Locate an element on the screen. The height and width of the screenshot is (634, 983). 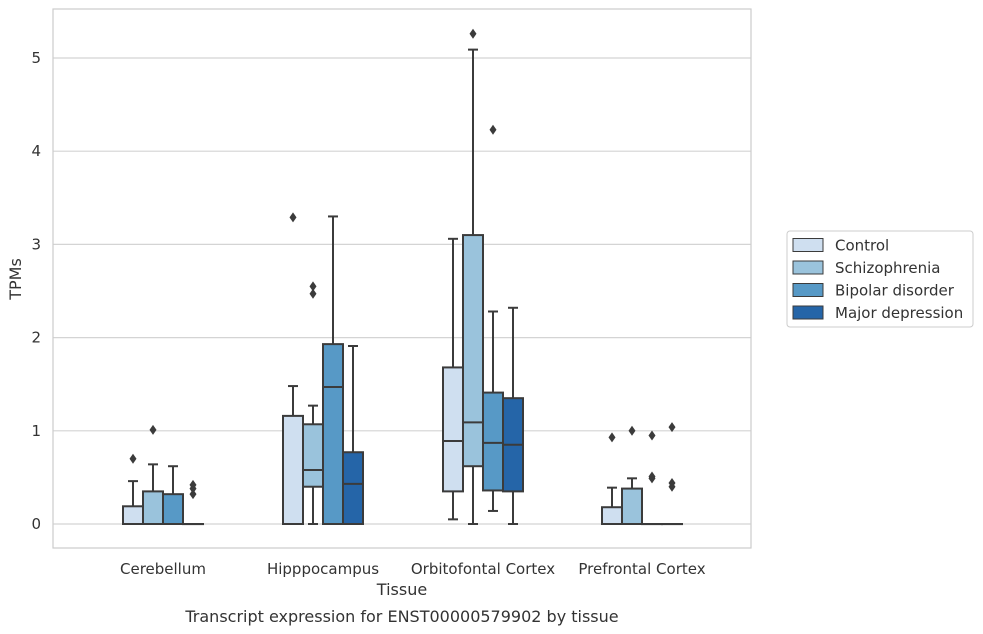
y-tick-label: 1 is located at coordinates (36, 431).